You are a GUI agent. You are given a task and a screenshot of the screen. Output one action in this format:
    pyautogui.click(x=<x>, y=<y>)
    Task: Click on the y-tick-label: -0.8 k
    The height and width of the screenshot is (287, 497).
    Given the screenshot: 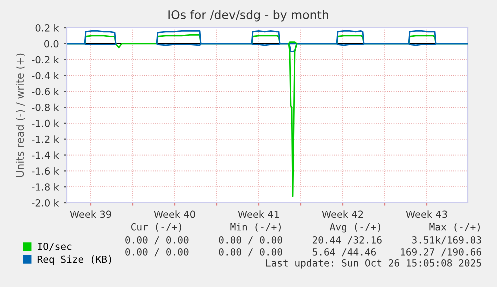 What is the action you would take?
    pyautogui.click(x=46, y=108)
    